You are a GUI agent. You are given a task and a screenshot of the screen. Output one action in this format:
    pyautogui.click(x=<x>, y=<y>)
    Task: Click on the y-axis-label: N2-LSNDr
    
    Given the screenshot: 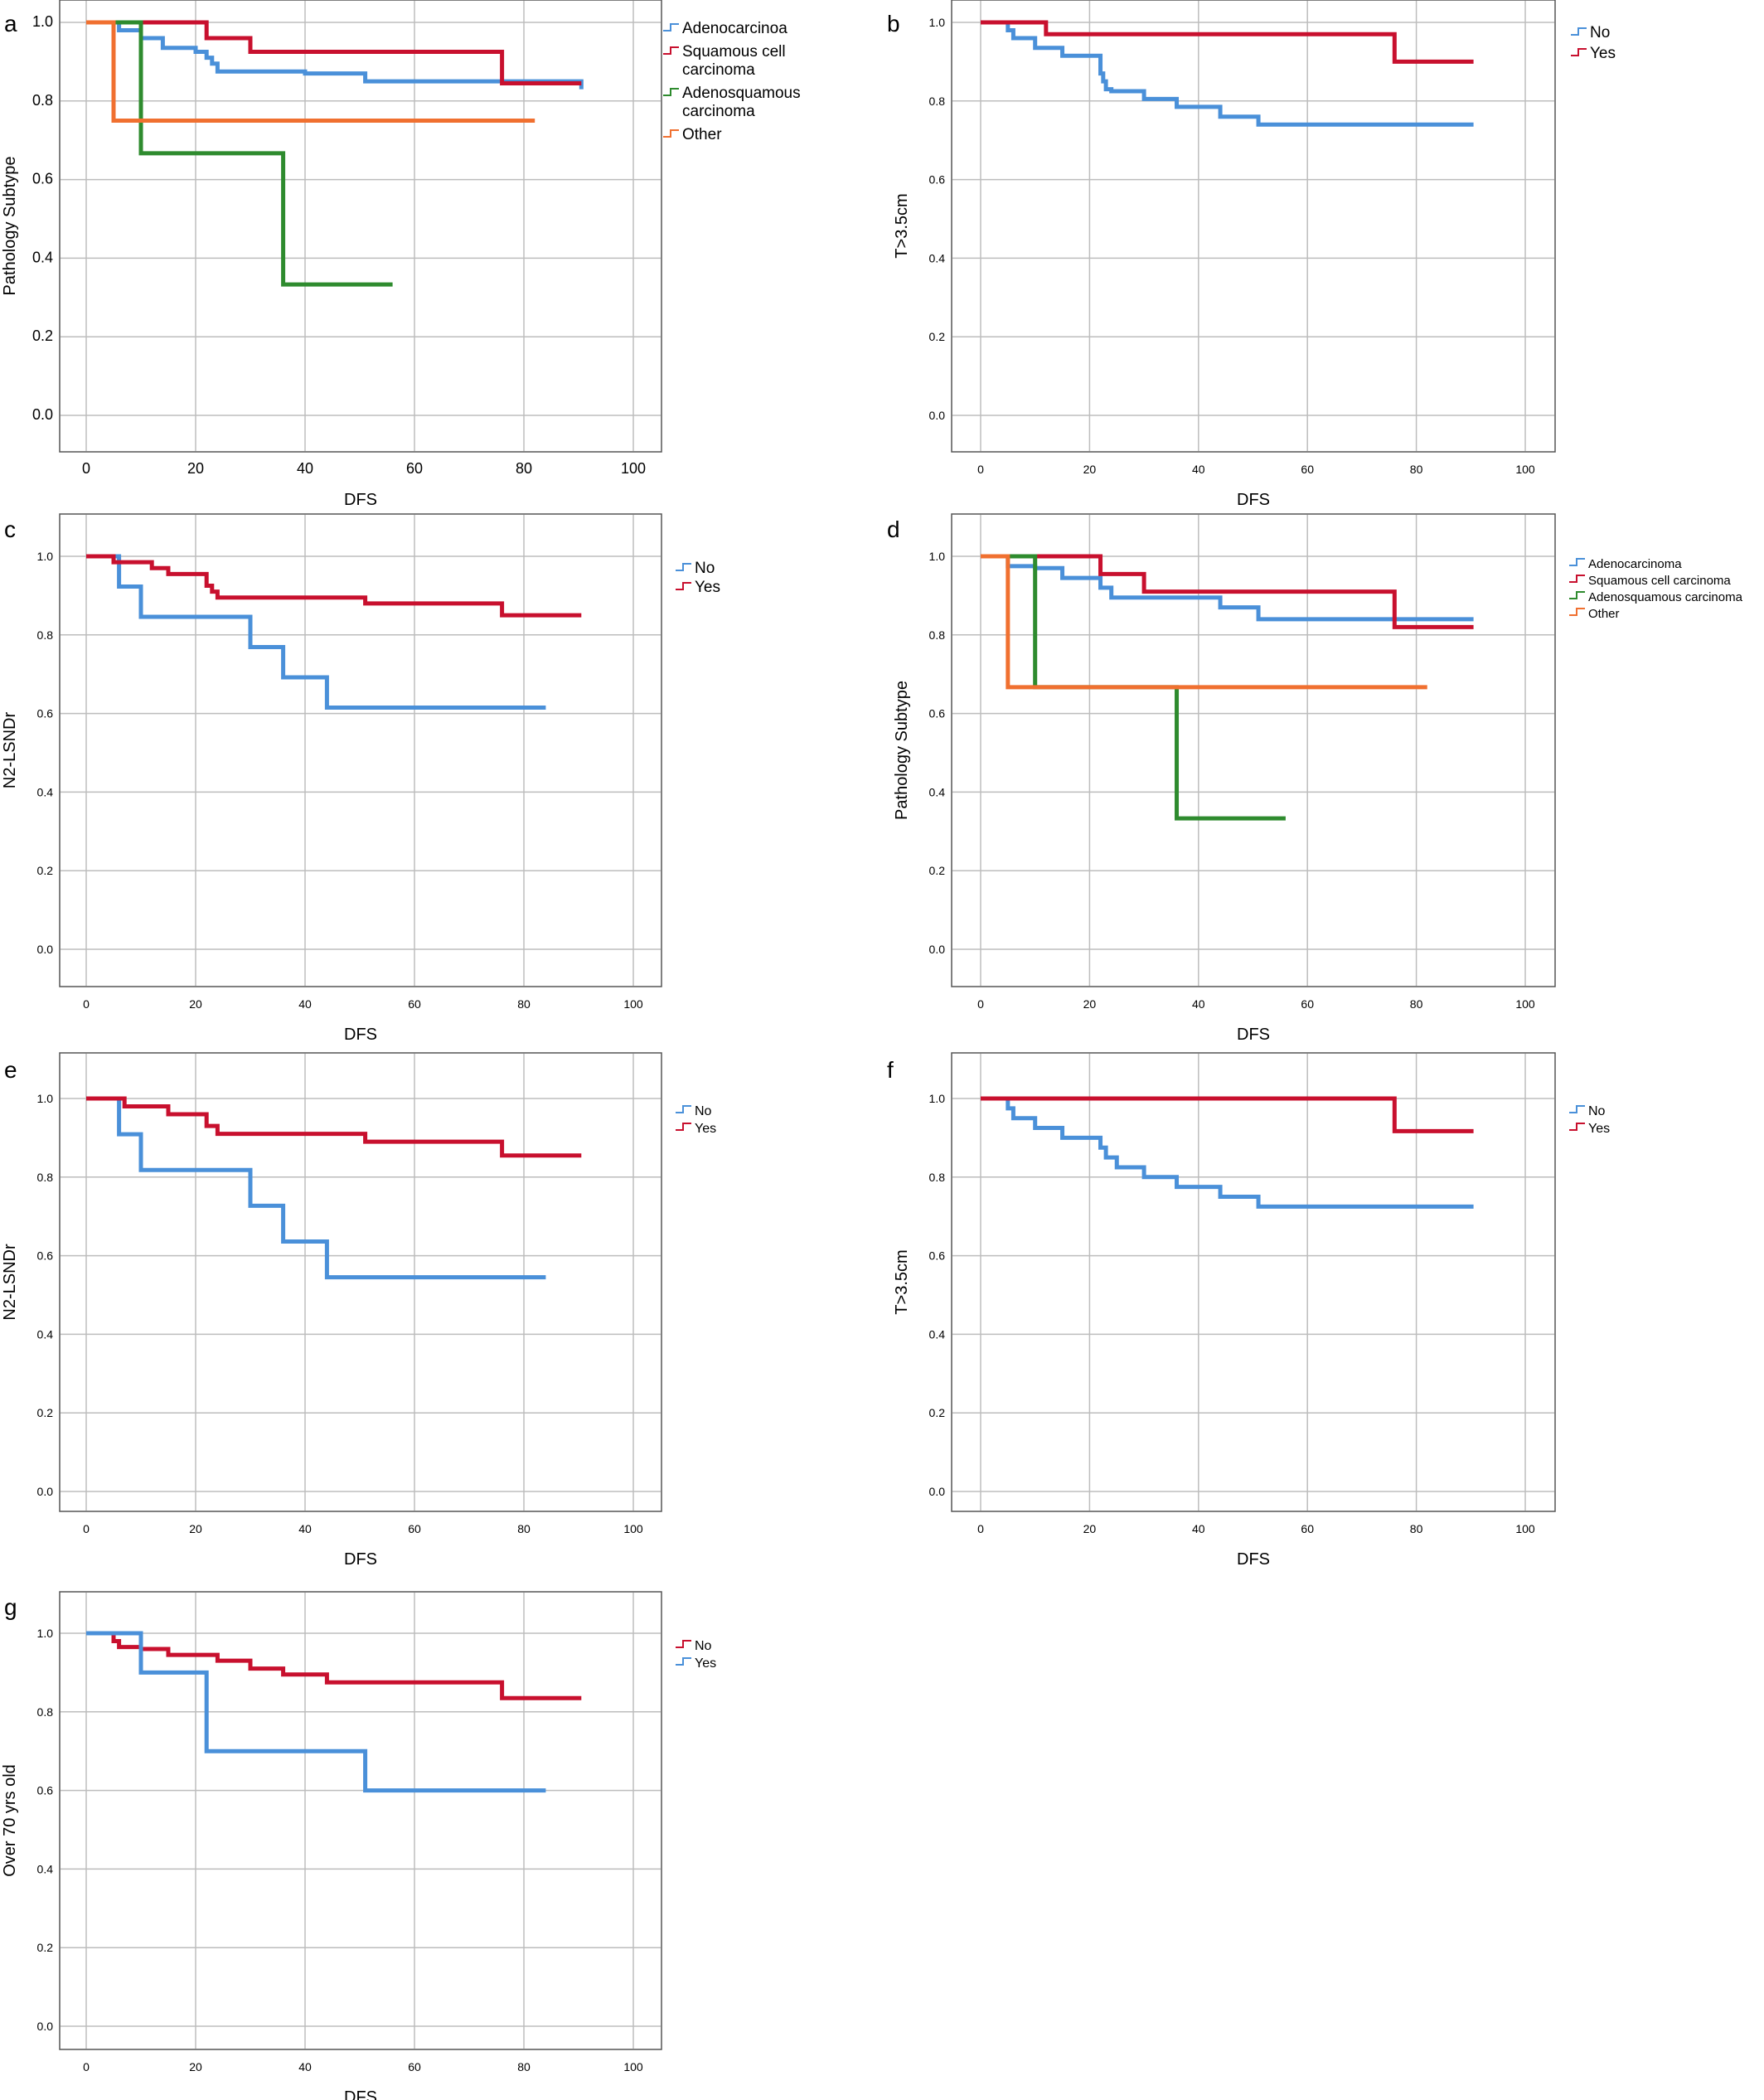 What is the action you would take?
    pyautogui.click(x=10, y=750)
    